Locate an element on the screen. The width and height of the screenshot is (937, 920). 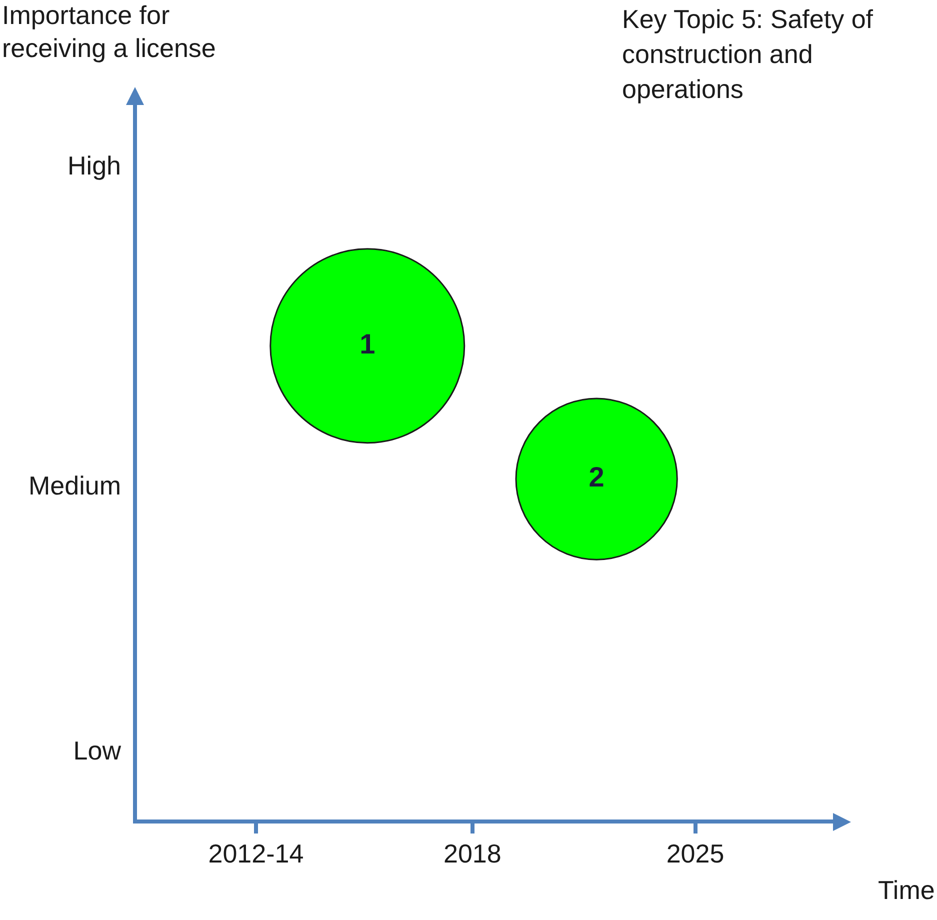
annotation: 1 is located at coordinates (368, 344).